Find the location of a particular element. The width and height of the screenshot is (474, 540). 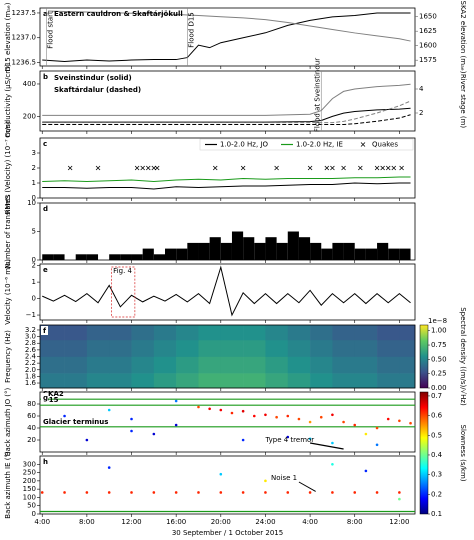

y-tick-label: 2.6 is located at coordinates (31, 350).